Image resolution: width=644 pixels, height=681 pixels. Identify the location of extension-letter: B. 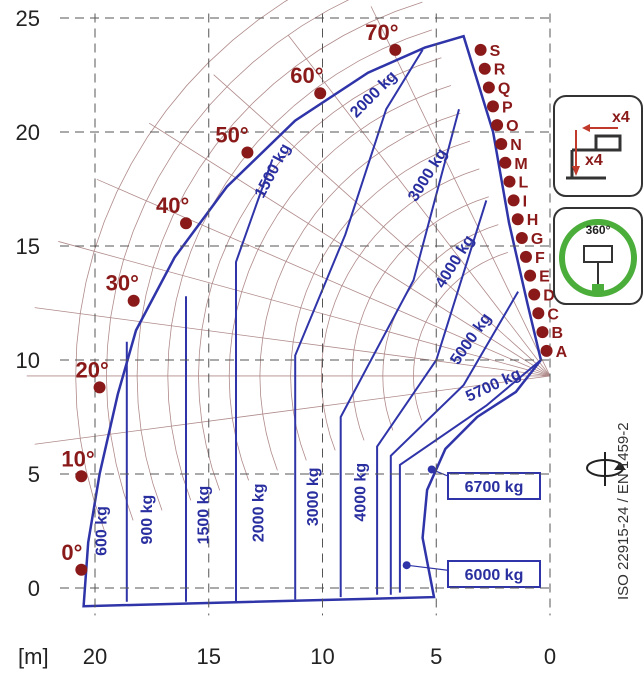
(557, 333).